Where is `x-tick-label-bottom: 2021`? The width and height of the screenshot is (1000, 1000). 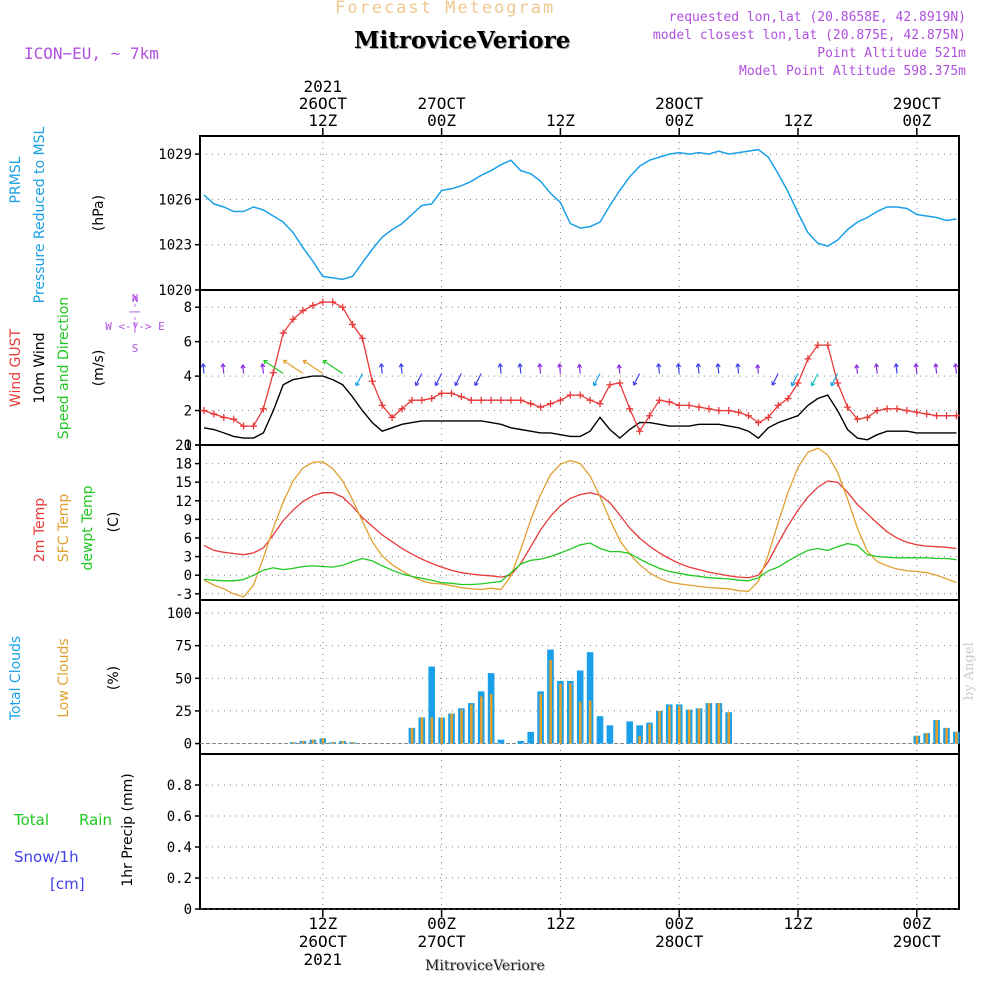
x-tick-label-bottom: 2021 is located at coordinates (323, 959).